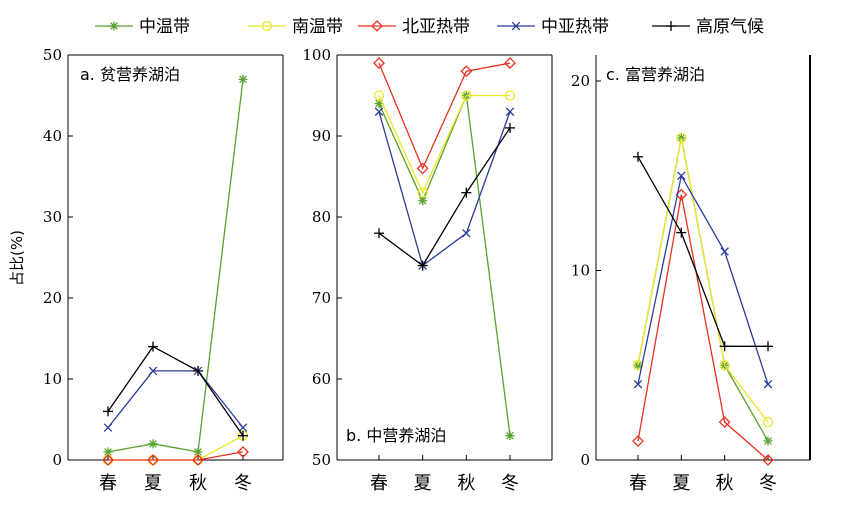 The image size is (849, 505). What do you see at coordinates (396, 435) in the screenshot?
I see `panel-title: b. 中营养湖泊` at bounding box center [396, 435].